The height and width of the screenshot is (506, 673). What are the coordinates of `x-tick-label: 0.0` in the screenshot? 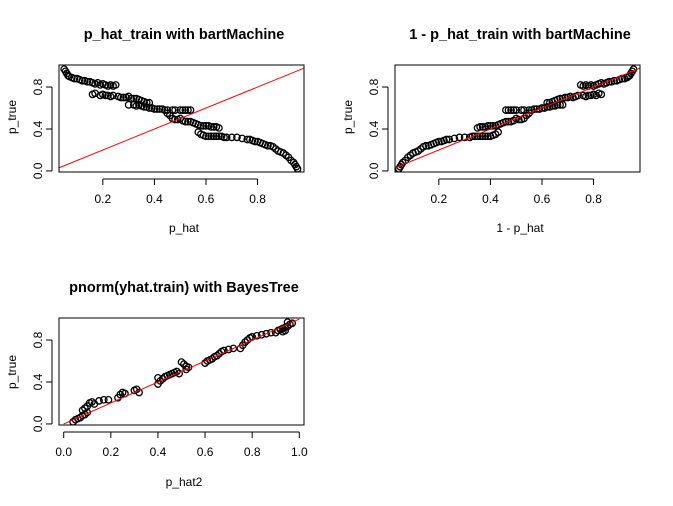 It's located at (63, 452).